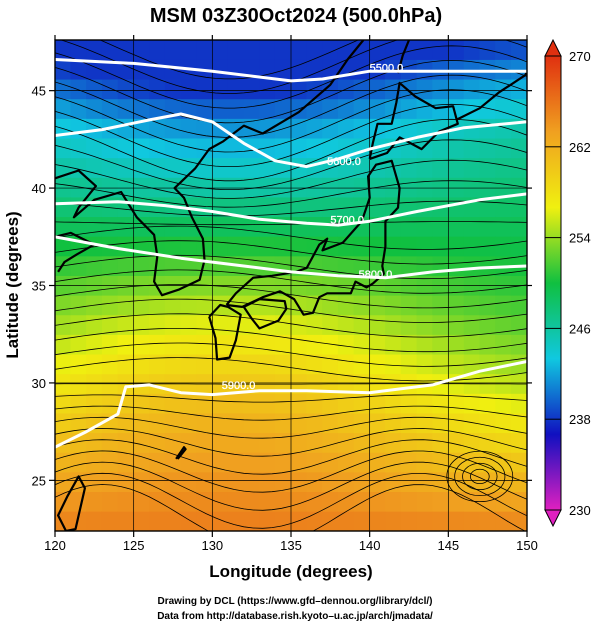  Describe the element at coordinates (387, 68) in the screenshot. I see `height-contour-label: 5500.0` at that location.